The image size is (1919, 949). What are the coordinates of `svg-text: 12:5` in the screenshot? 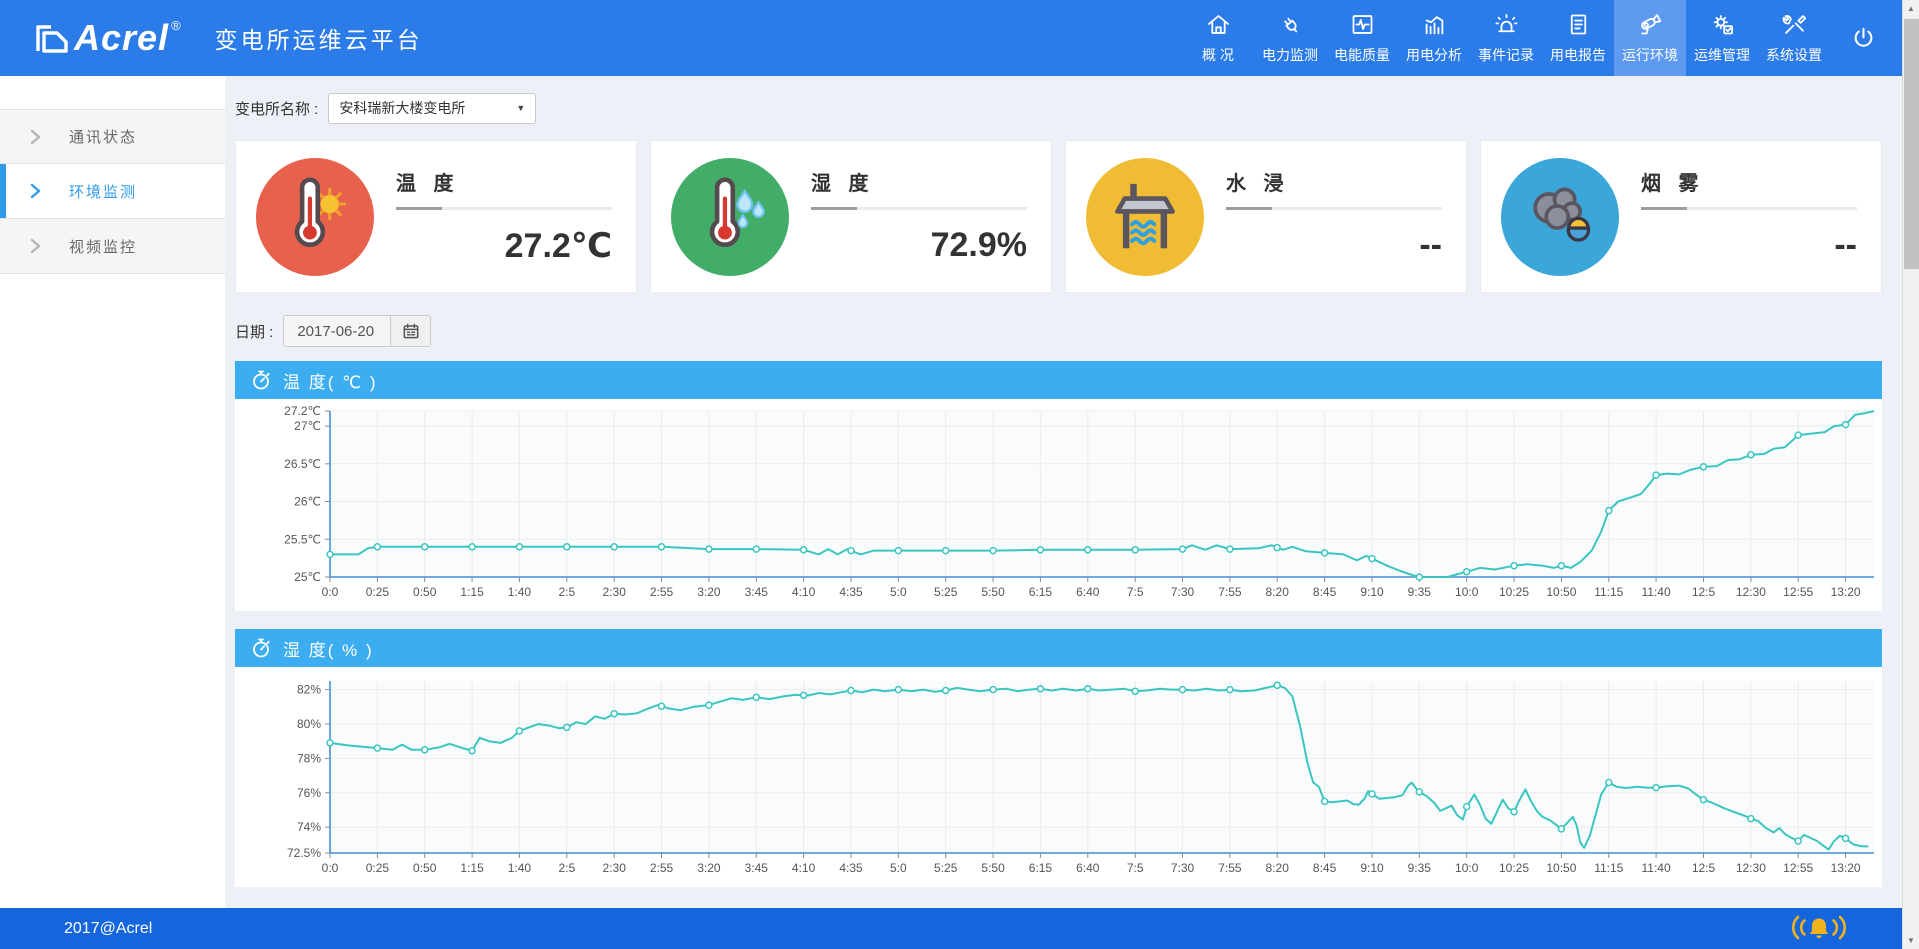 It's located at (1704, 868).